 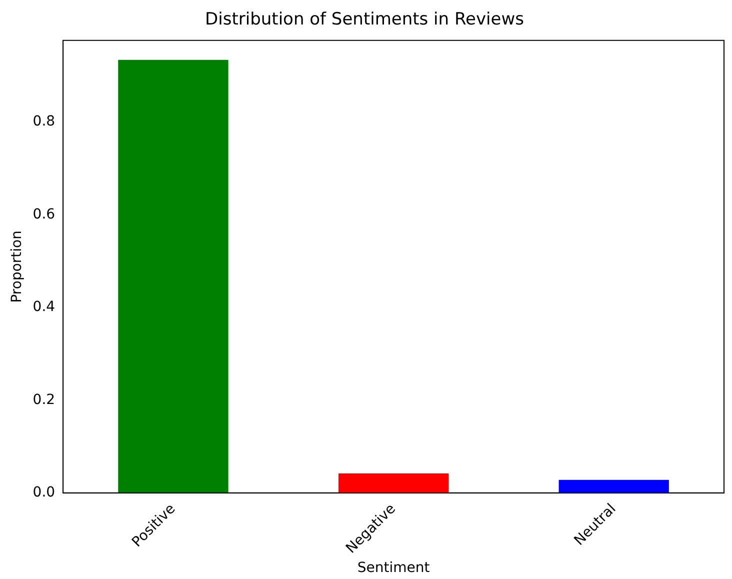 What do you see at coordinates (44, 122) in the screenshot?
I see `y-tick-label: 0.8` at bounding box center [44, 122].